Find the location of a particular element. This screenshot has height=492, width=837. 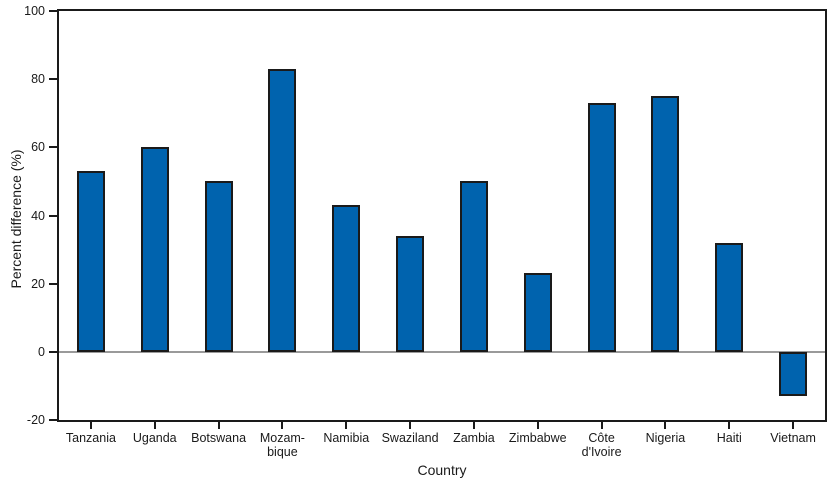

x-tick-label: Côte d'Ivoire is located at coordinates (601, 445).